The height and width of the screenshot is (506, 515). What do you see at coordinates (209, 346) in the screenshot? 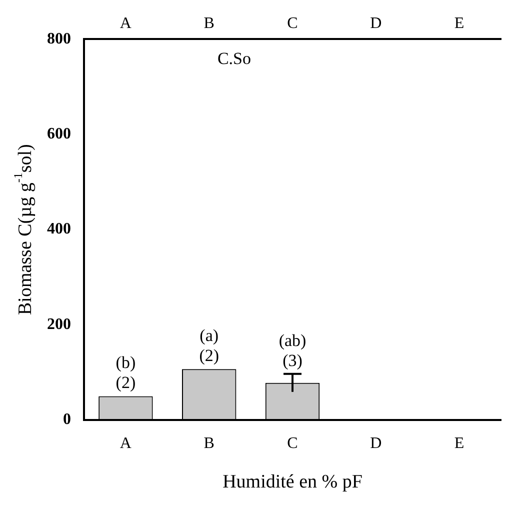
I see `annotation: (a) (2)` at bounding box center [209, 346].